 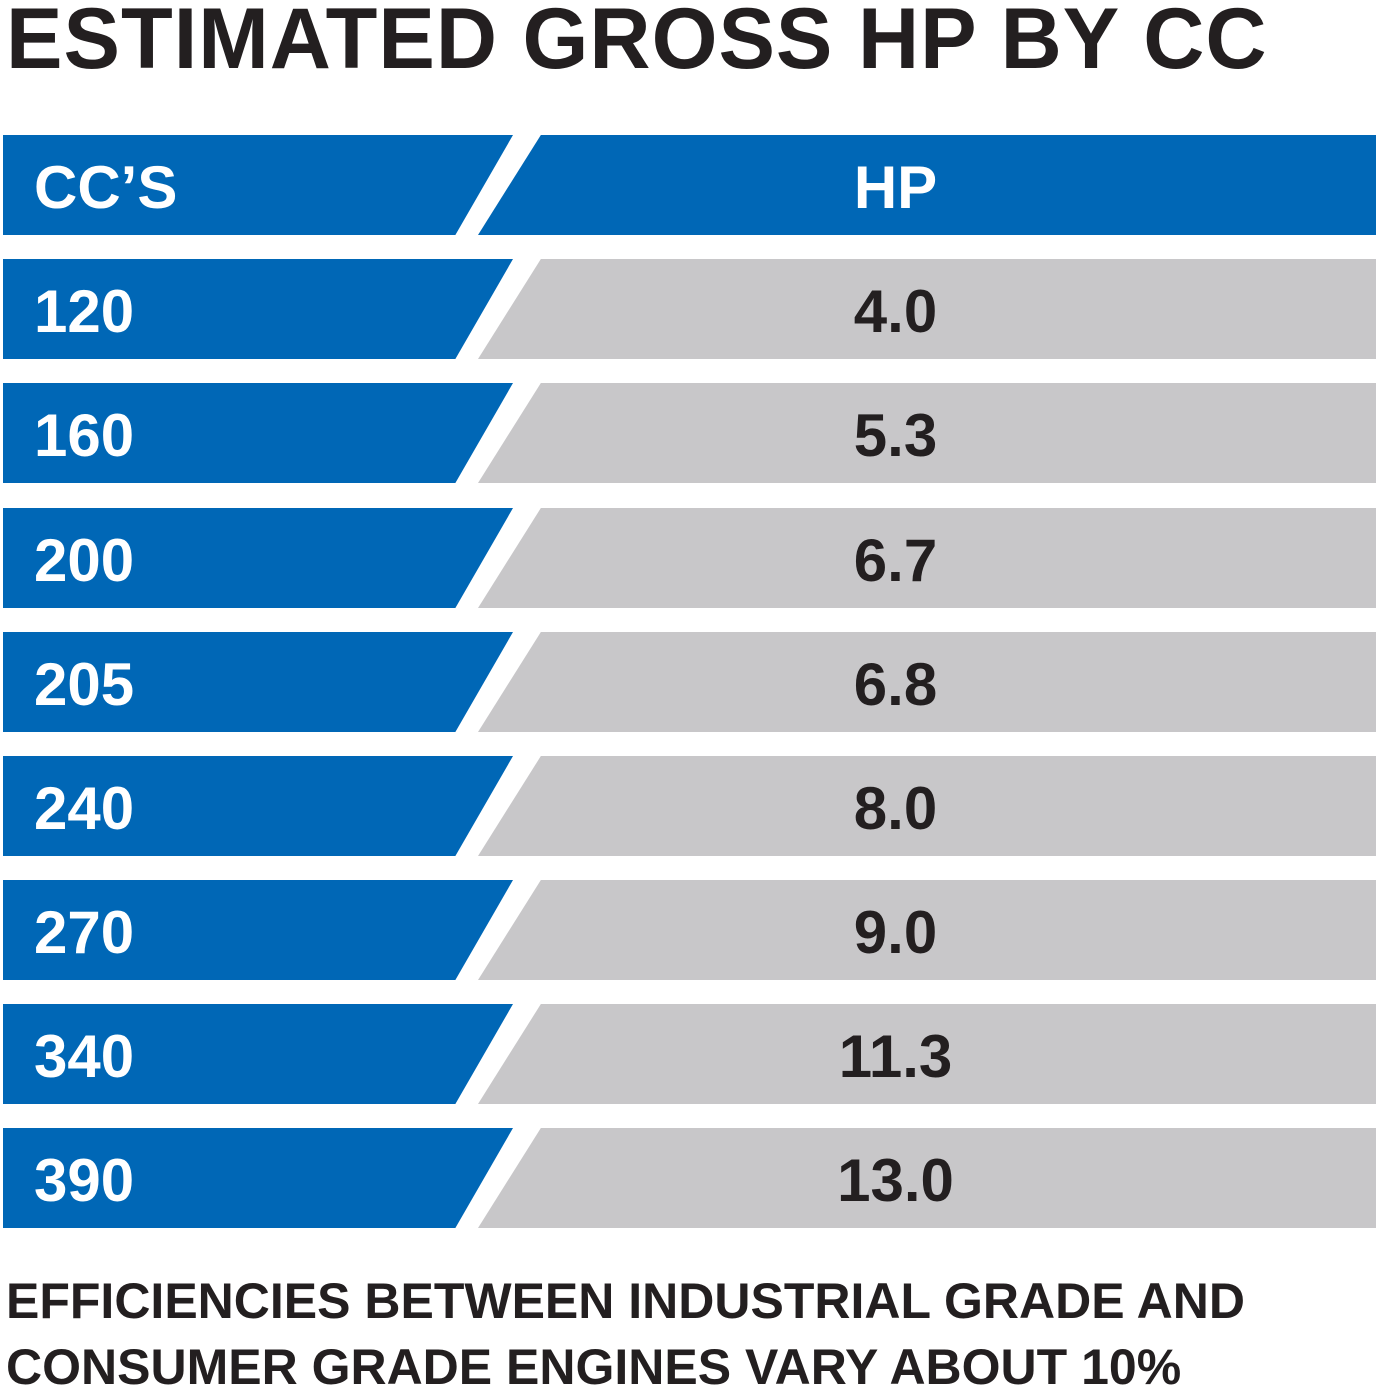 I want to click on hp-value: 5.3, so click(x=895, y=435).